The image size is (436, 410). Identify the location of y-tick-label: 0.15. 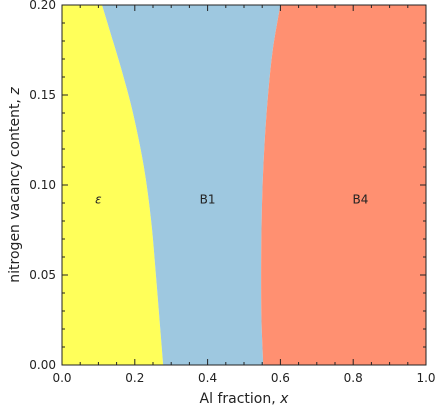
(42, 95).